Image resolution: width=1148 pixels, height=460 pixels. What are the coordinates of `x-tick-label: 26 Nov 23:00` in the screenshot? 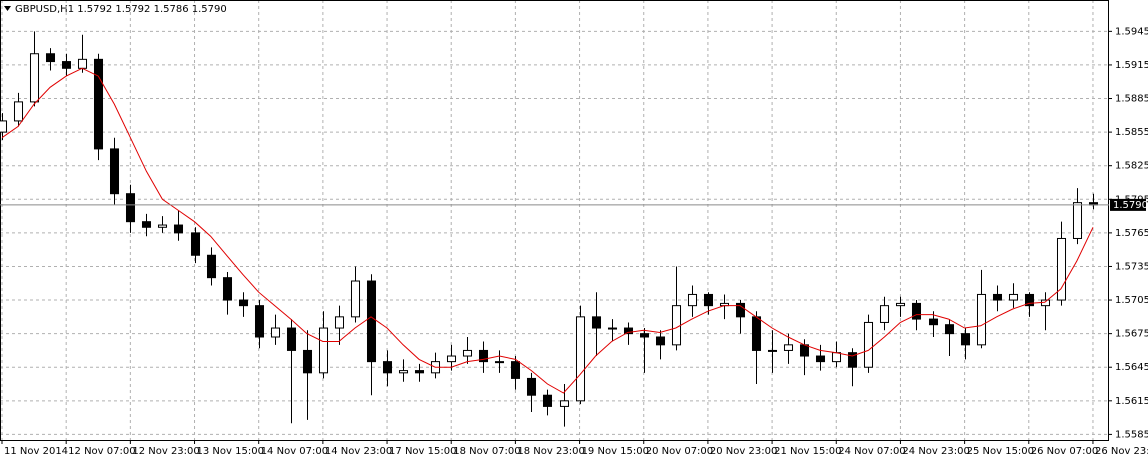 It's located at (1121, 451).